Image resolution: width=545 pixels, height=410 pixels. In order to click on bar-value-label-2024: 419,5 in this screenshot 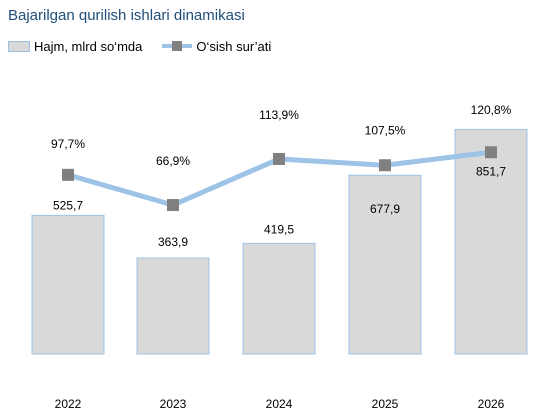, I will do `click(279, 229)`.